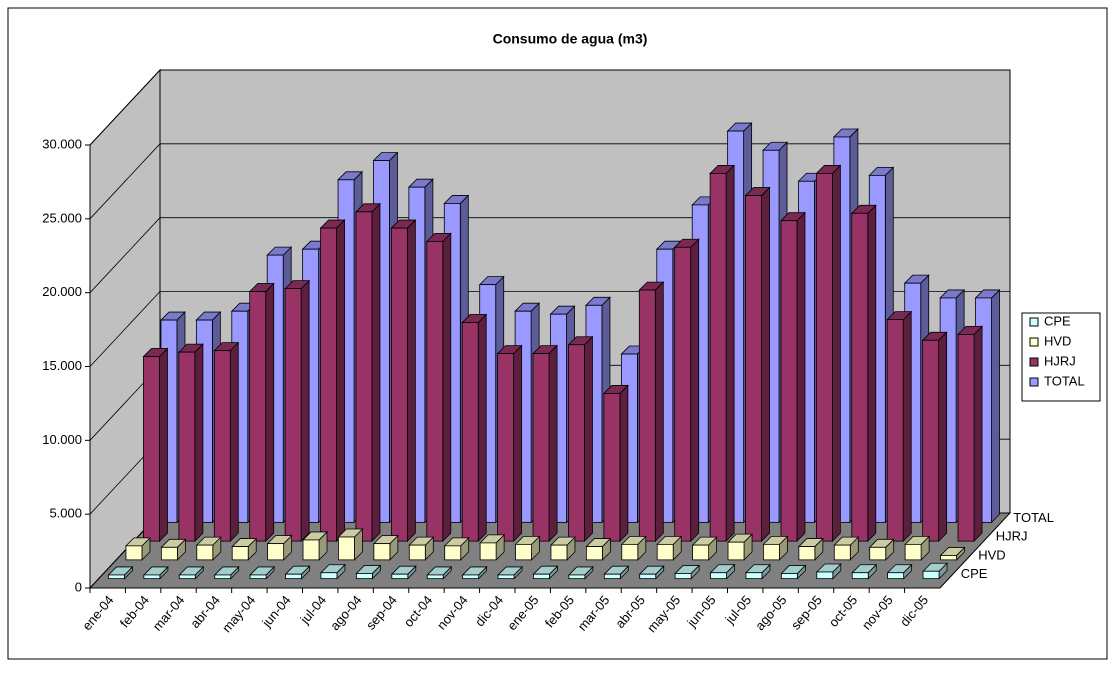 The height and width of the screenshot is (673, 1116). What do you see at coordinates (1033, 517) in the screenshot?
I see `series-axis-label: TOTAL` at bounding box center [1033, 517].